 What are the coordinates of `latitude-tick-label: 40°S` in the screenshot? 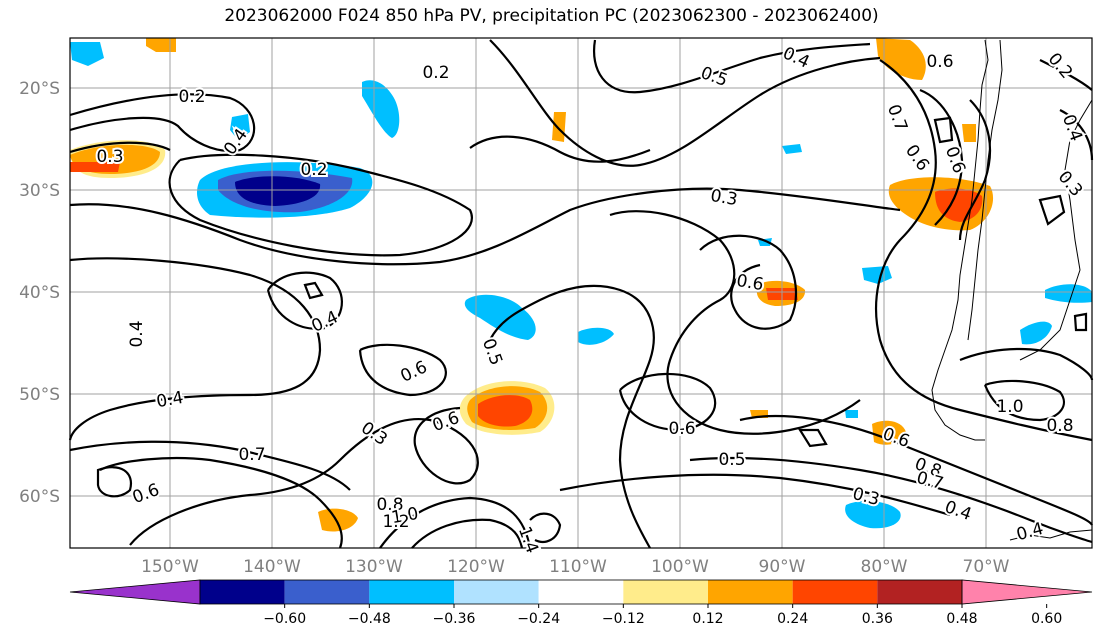 It's located at (39, 293).